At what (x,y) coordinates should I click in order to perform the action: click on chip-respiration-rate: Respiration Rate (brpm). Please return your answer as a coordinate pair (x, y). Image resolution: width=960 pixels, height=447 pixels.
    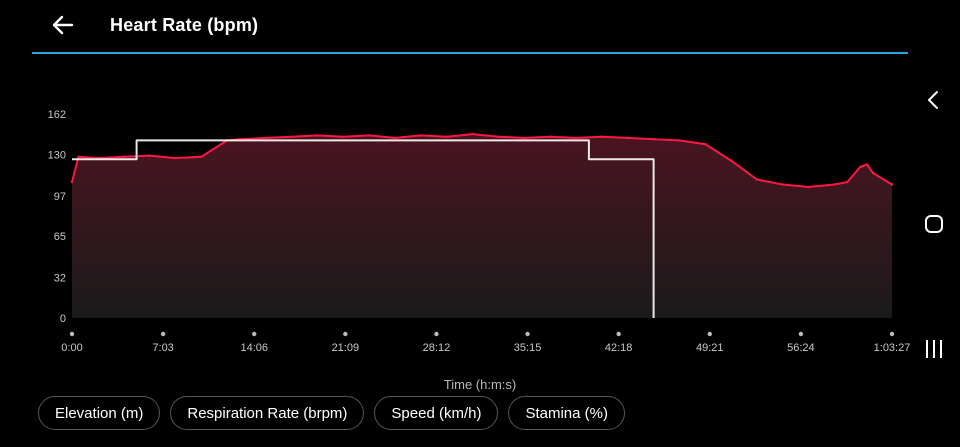
    Looking at the image, I should click on (267, 413).